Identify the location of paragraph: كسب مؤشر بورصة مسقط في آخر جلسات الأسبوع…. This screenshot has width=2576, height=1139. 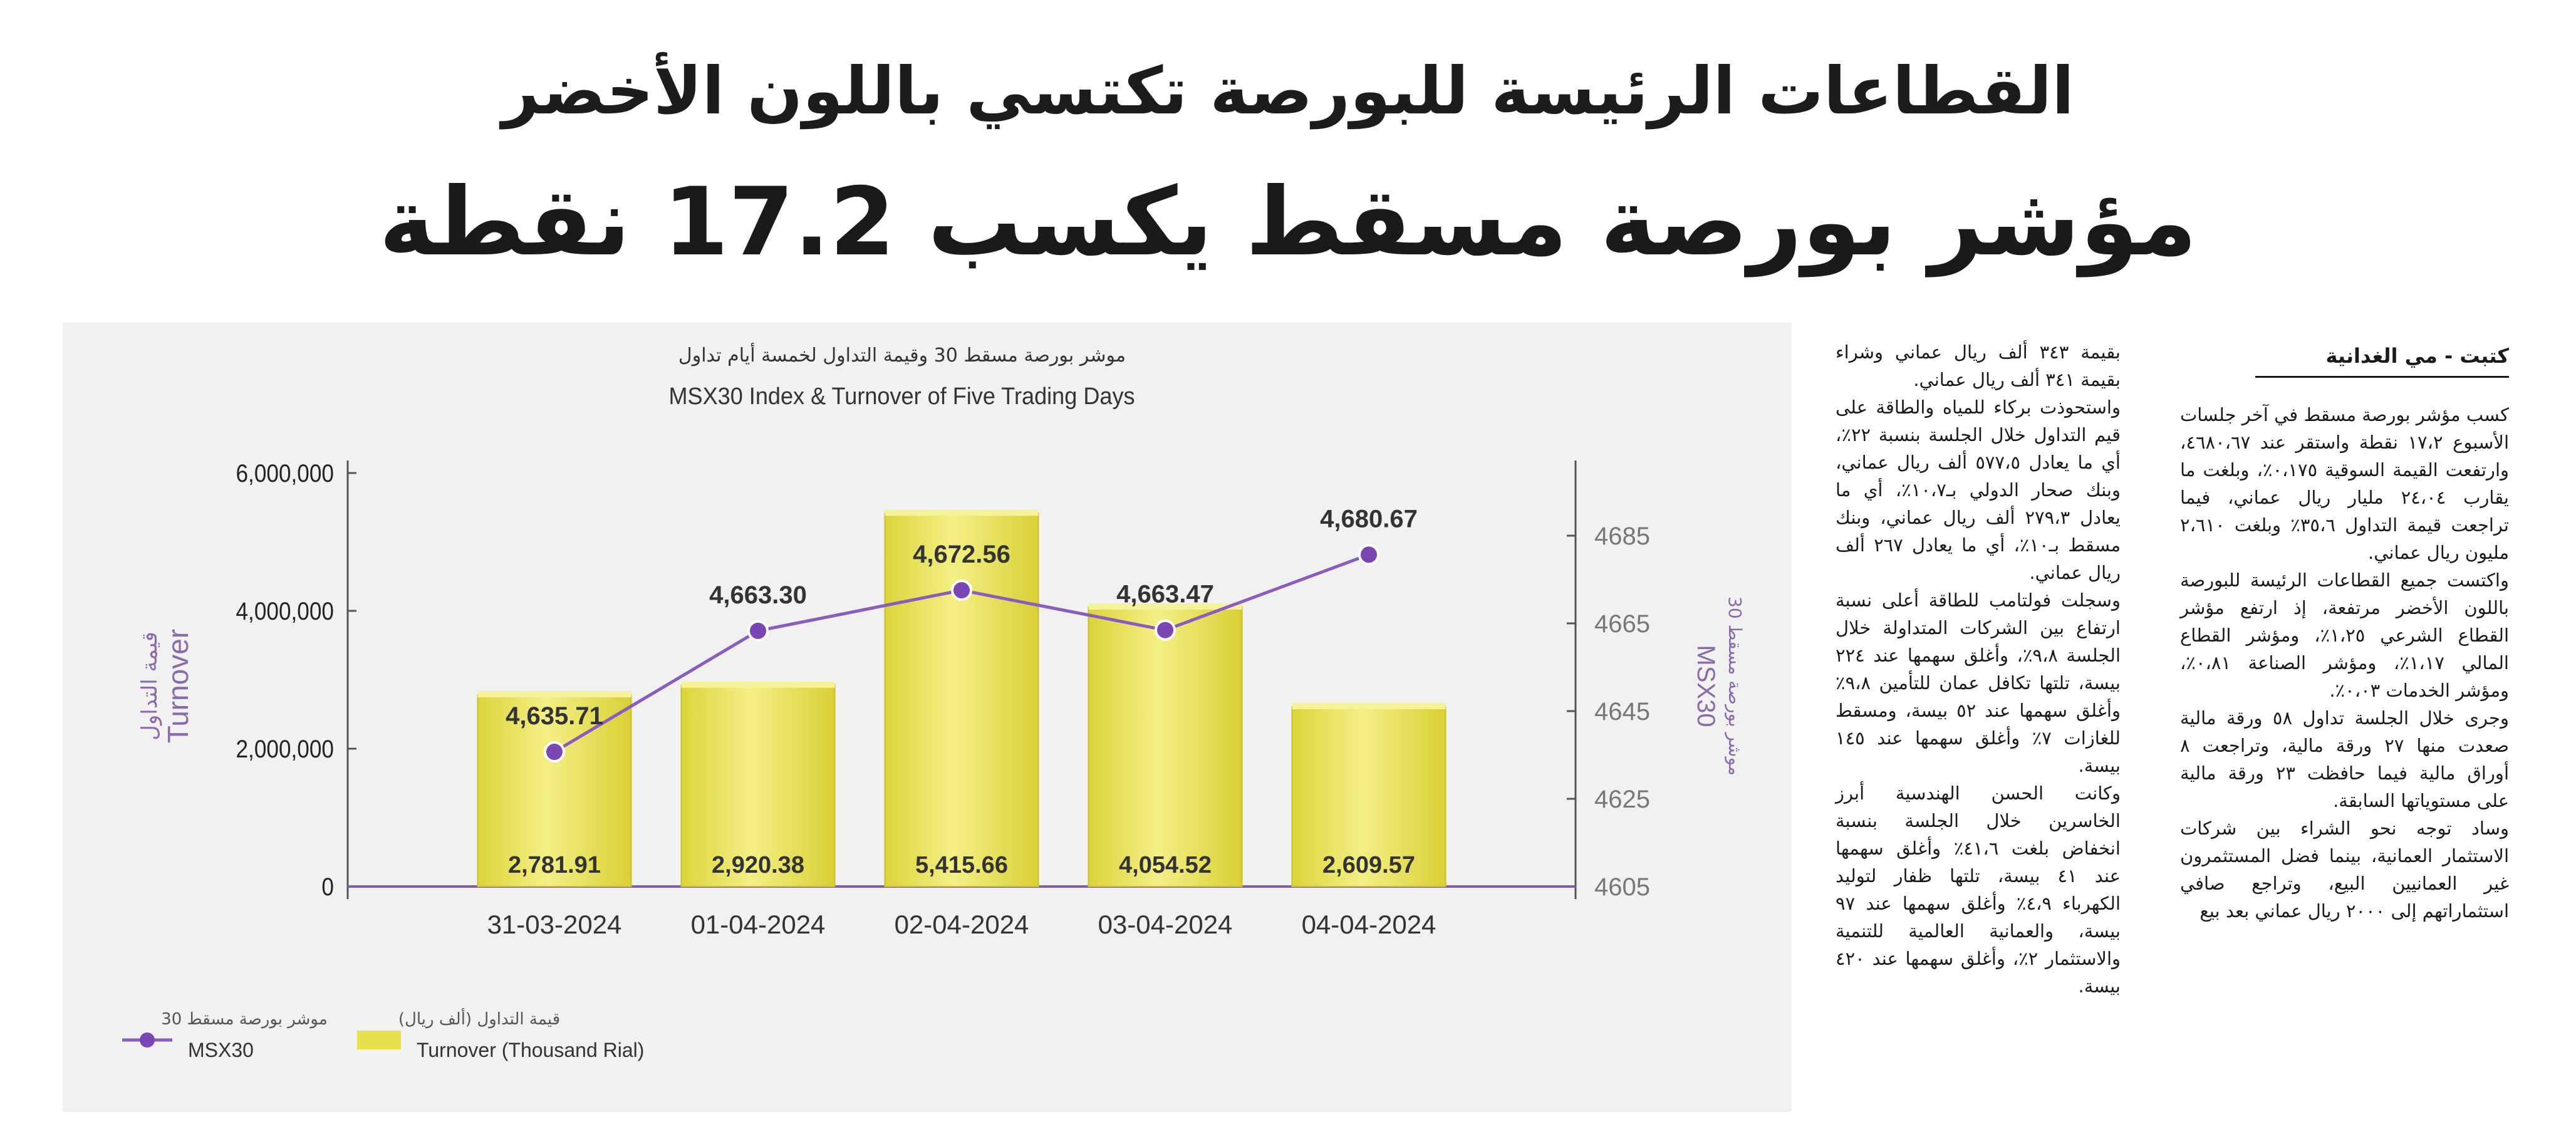
(2345, 484).